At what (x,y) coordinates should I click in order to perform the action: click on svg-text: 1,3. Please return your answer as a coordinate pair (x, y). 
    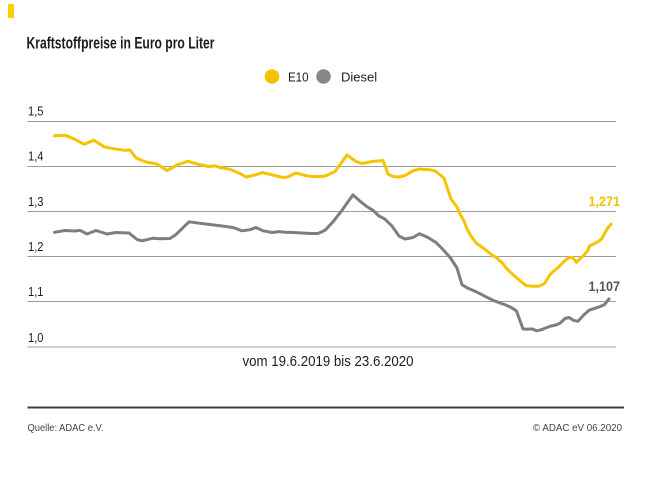
    Looking at the image, I should click on (36, 201).